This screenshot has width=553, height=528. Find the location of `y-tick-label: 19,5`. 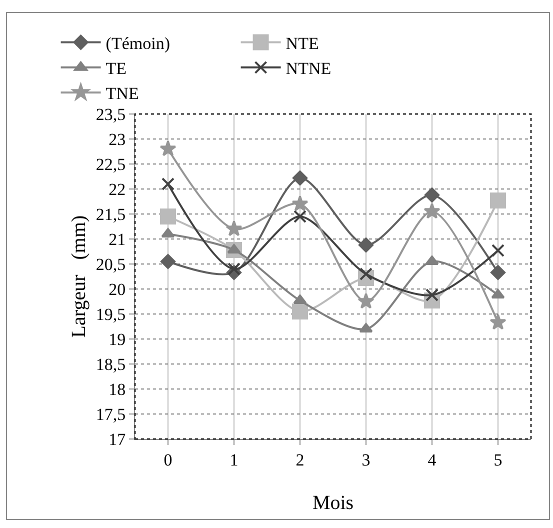

y-tick-label: 19,5 is located at coordinates (111, 314).